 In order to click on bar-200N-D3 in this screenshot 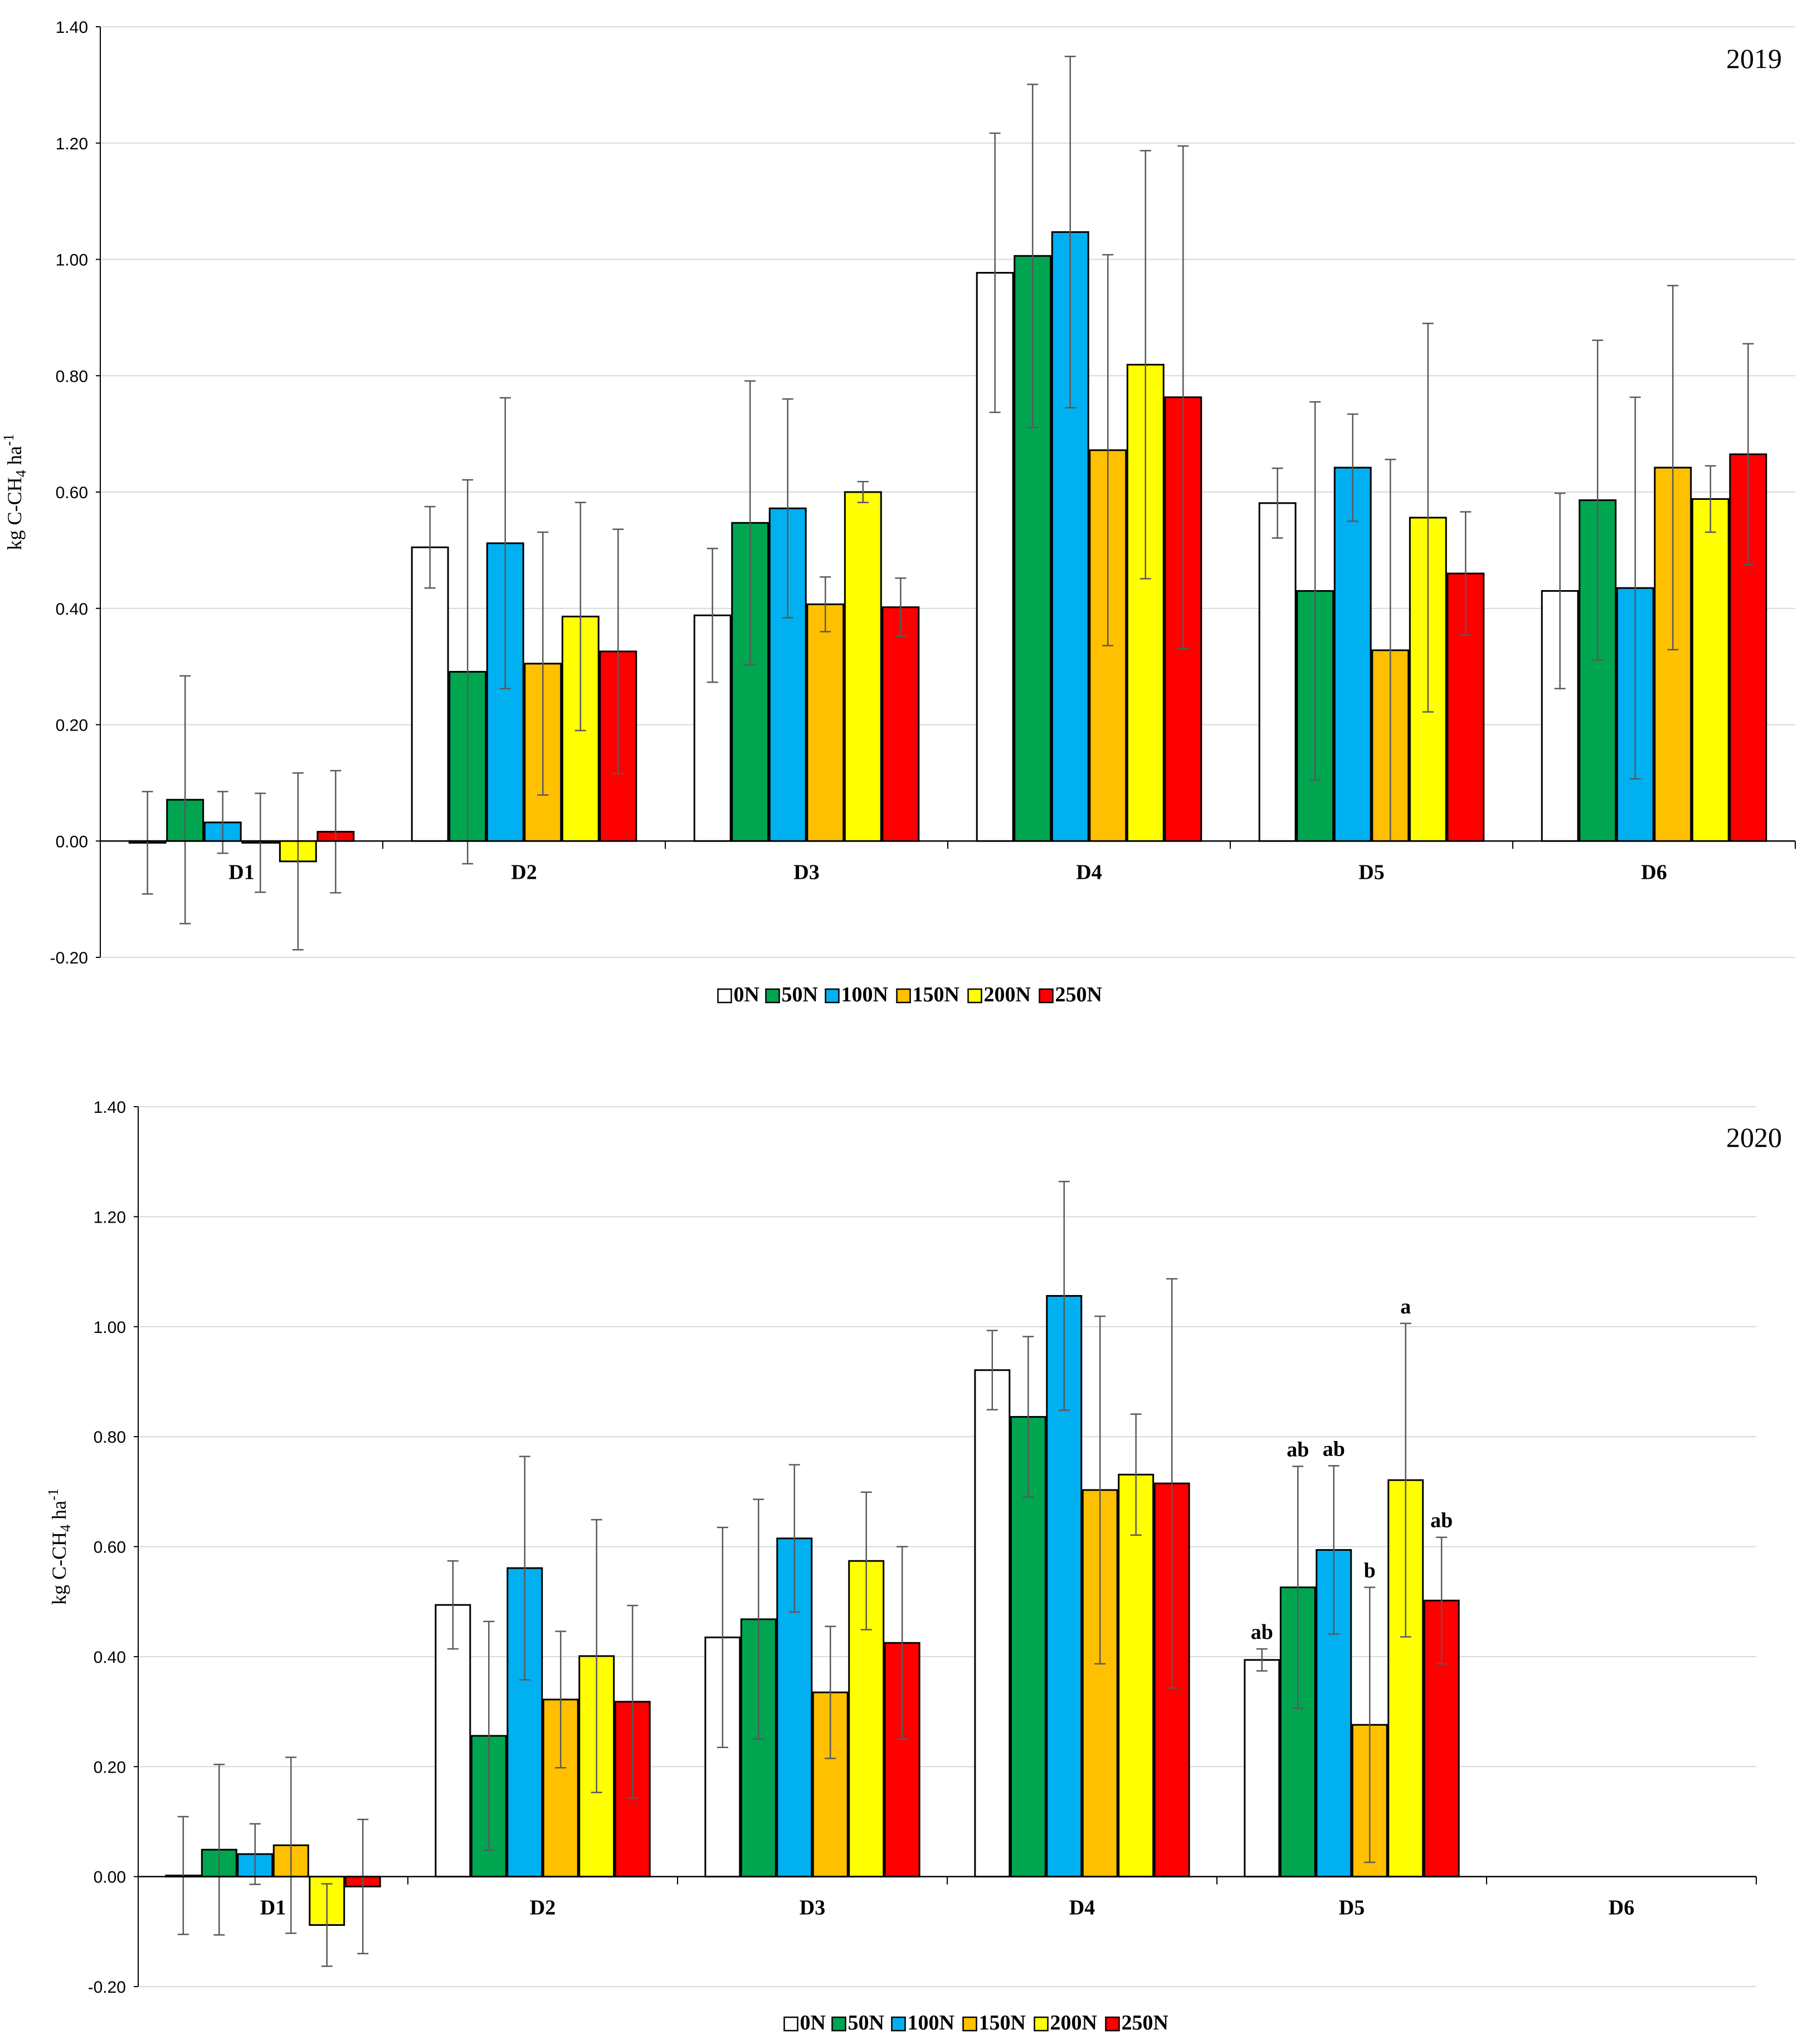, I will do `click(863, 666)`.